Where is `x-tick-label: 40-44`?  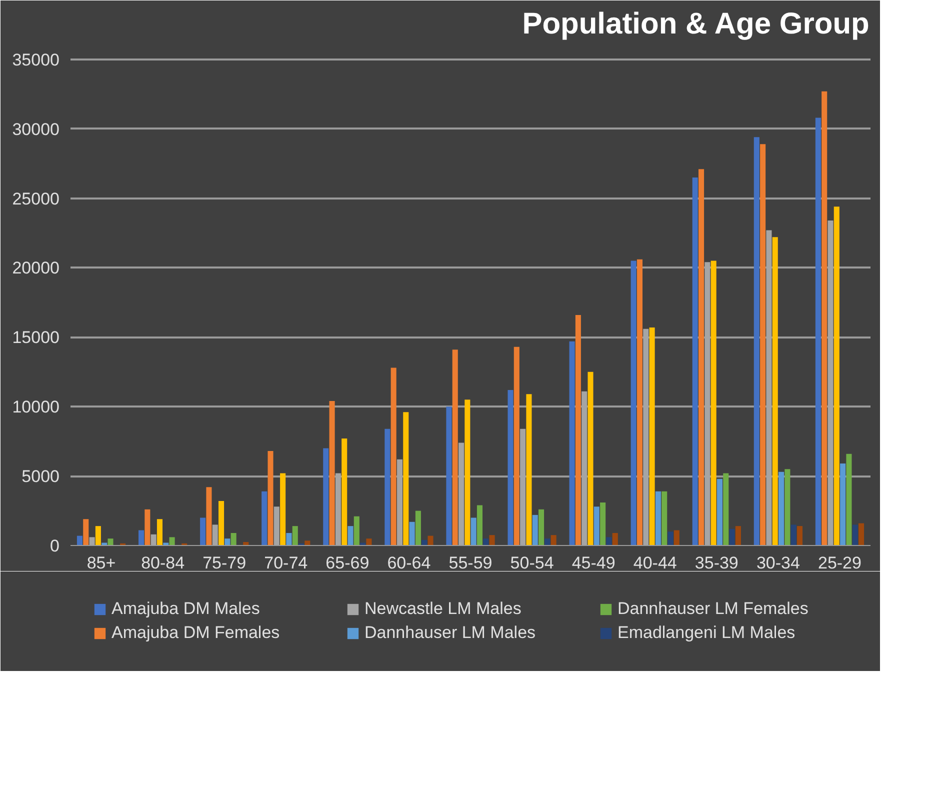 x-tick-label: 40-44 is located at coordinates (655, 563).